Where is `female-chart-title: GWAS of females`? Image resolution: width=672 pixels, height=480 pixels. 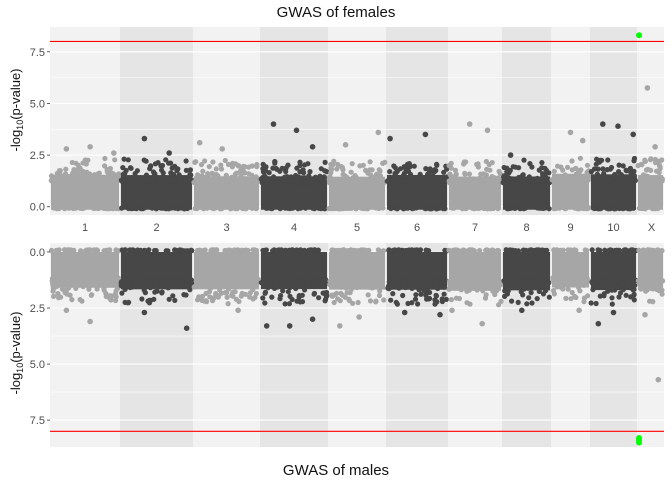
female-chart-title: GWAS of females is located at coordinates (336, 12).